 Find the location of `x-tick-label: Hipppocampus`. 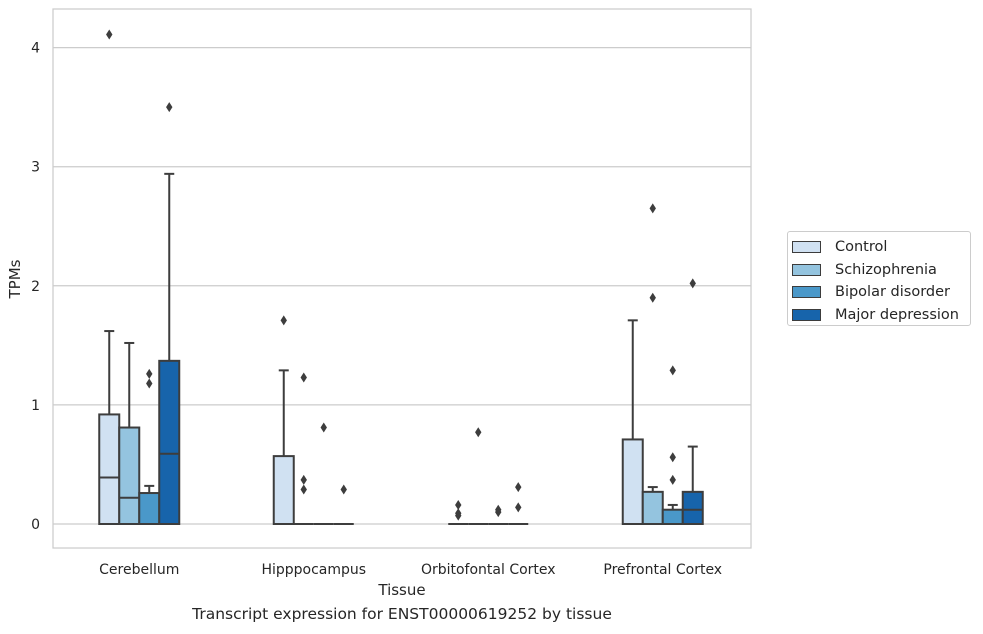

x-tick-label: Hipppocampus is located at coordinates (313, 570).